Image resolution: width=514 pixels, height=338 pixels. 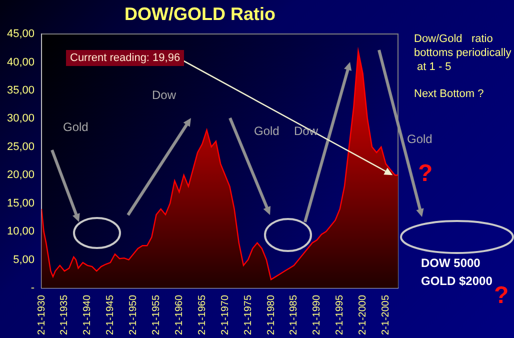 I want to click on annotation: Current reading: 19,96, so click(x=125, y=58).